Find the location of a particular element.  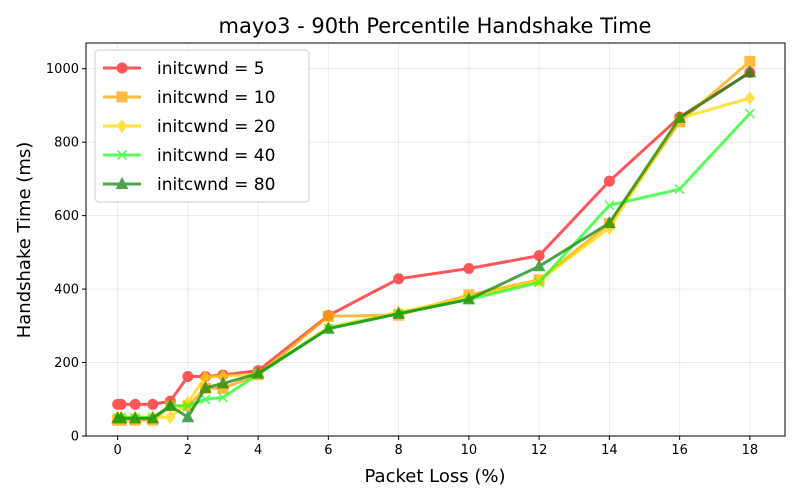

y-axis: 0 200 400 600 800 1000 is located at coordinates (66, 253).